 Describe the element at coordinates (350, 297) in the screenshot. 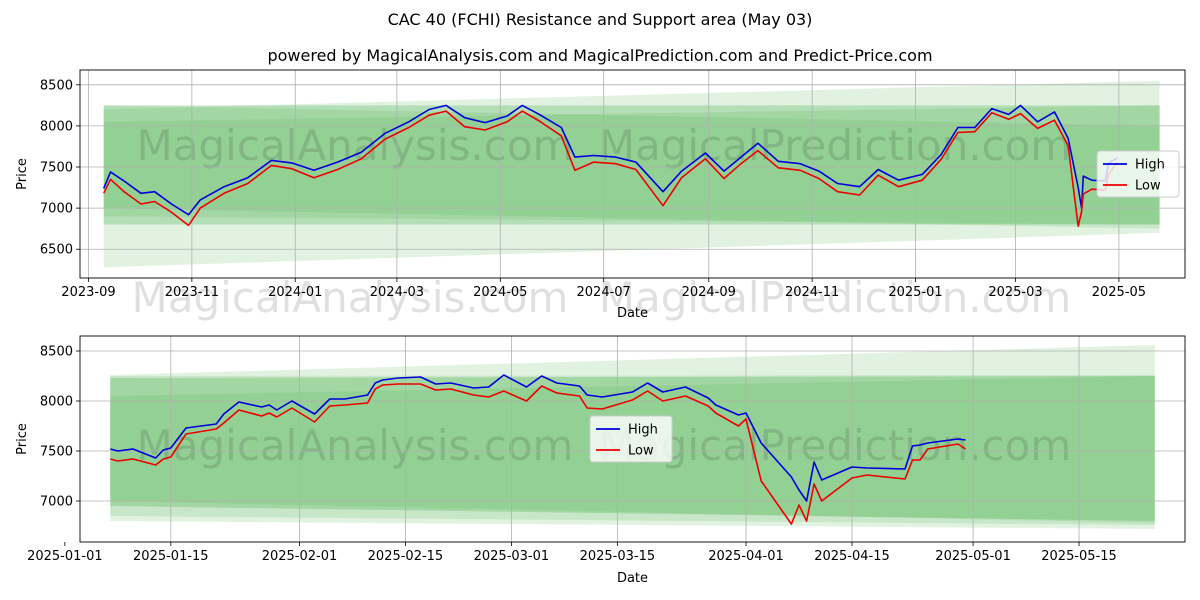

I see `watermark-analysis-lower: MagicalAnalysis.com` at that location.